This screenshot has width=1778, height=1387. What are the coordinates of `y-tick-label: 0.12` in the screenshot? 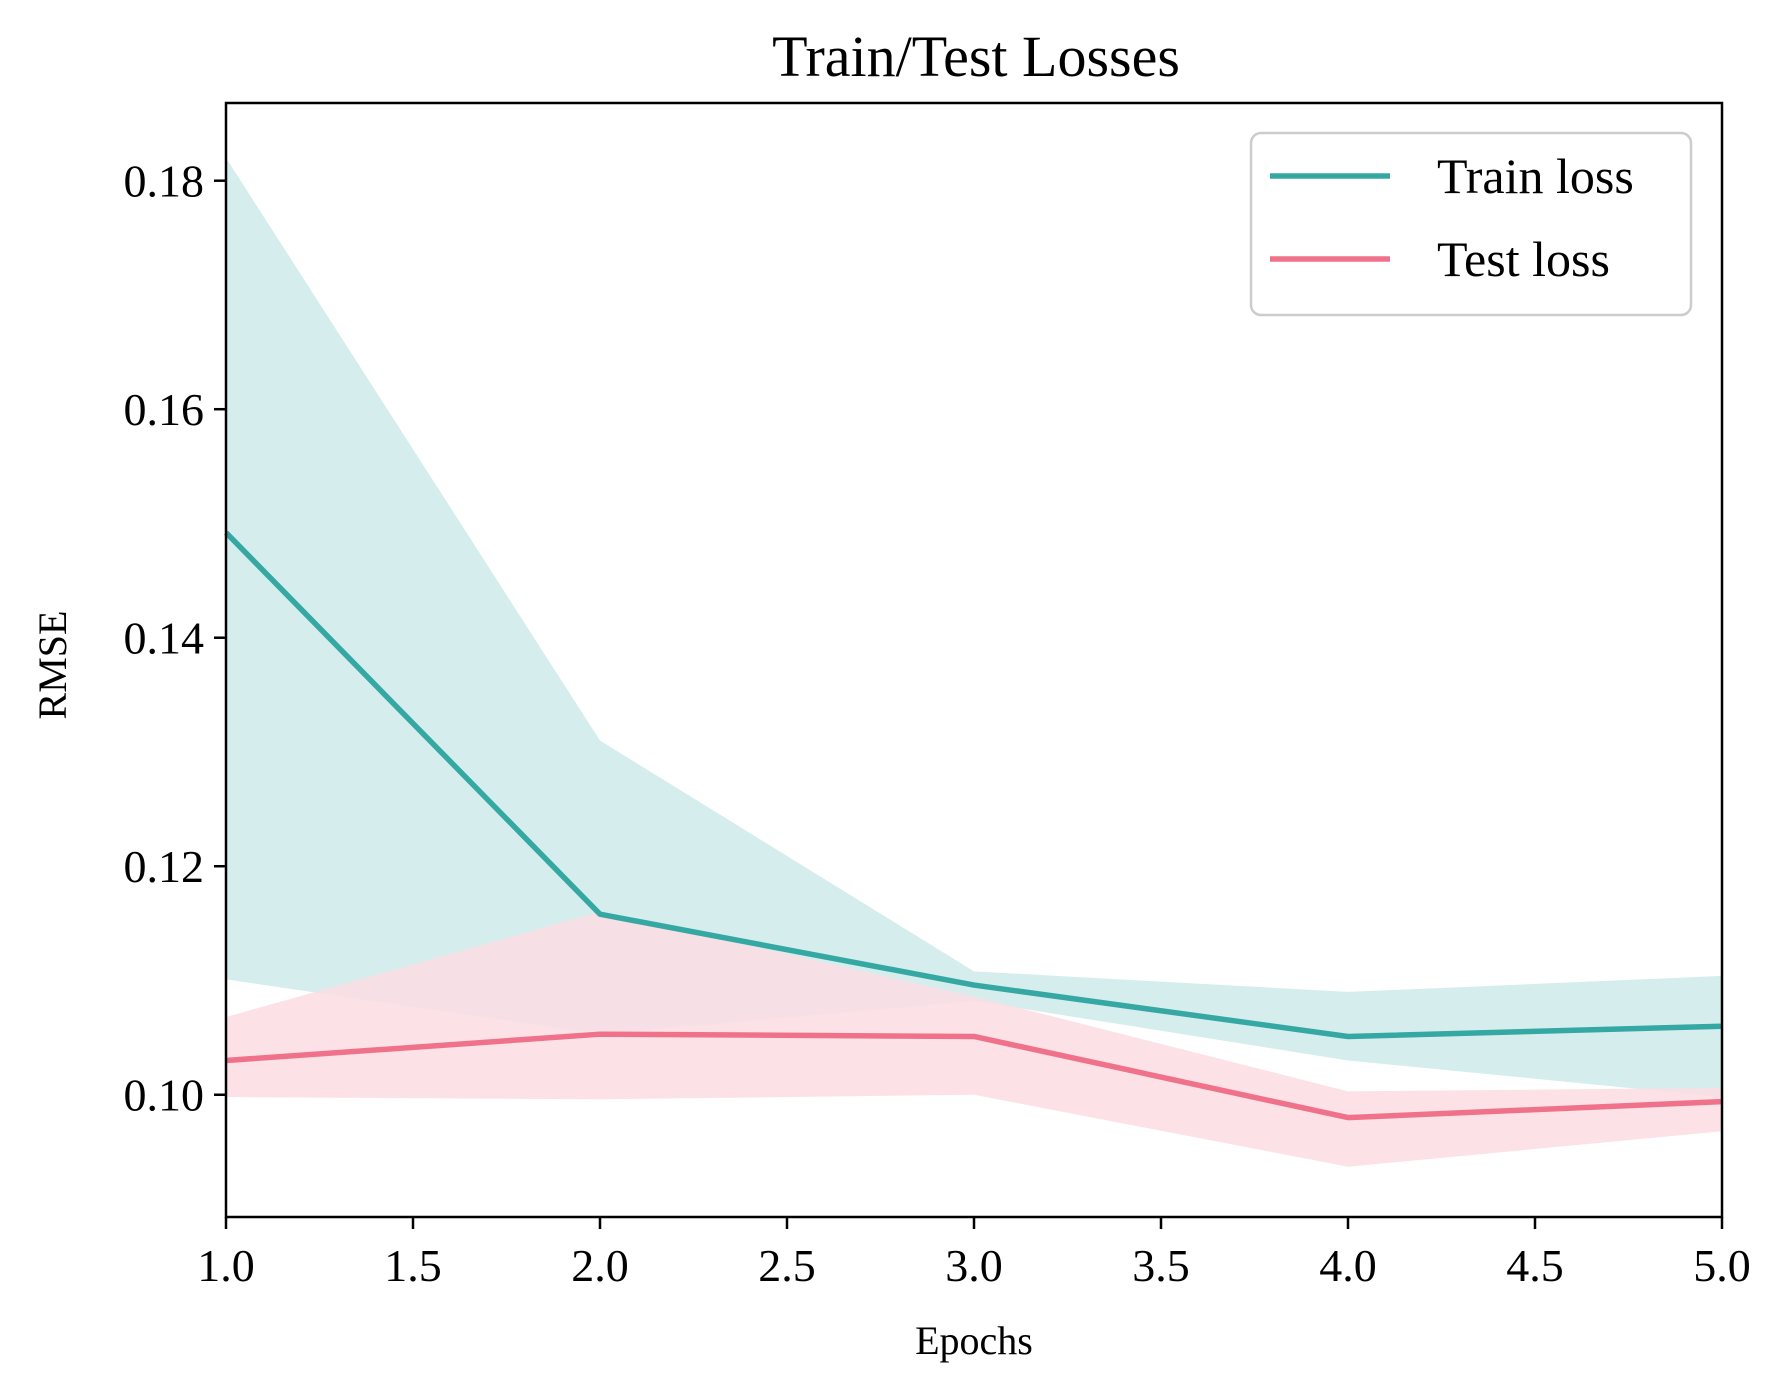 It's located at (164, 866).